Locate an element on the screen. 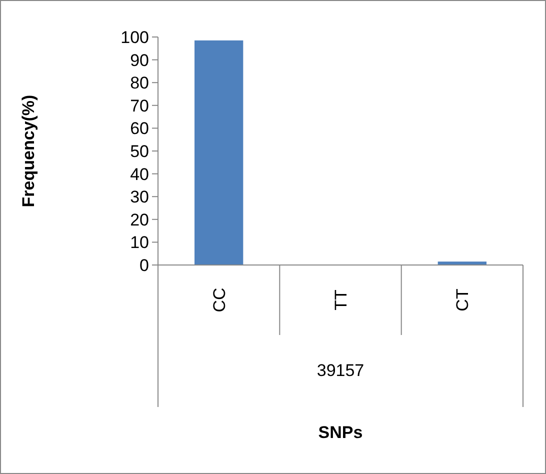 Image resolution: width=546 pixels, height=474 pixels. y-tick-label: 30 is located at coordinates (139, 197).